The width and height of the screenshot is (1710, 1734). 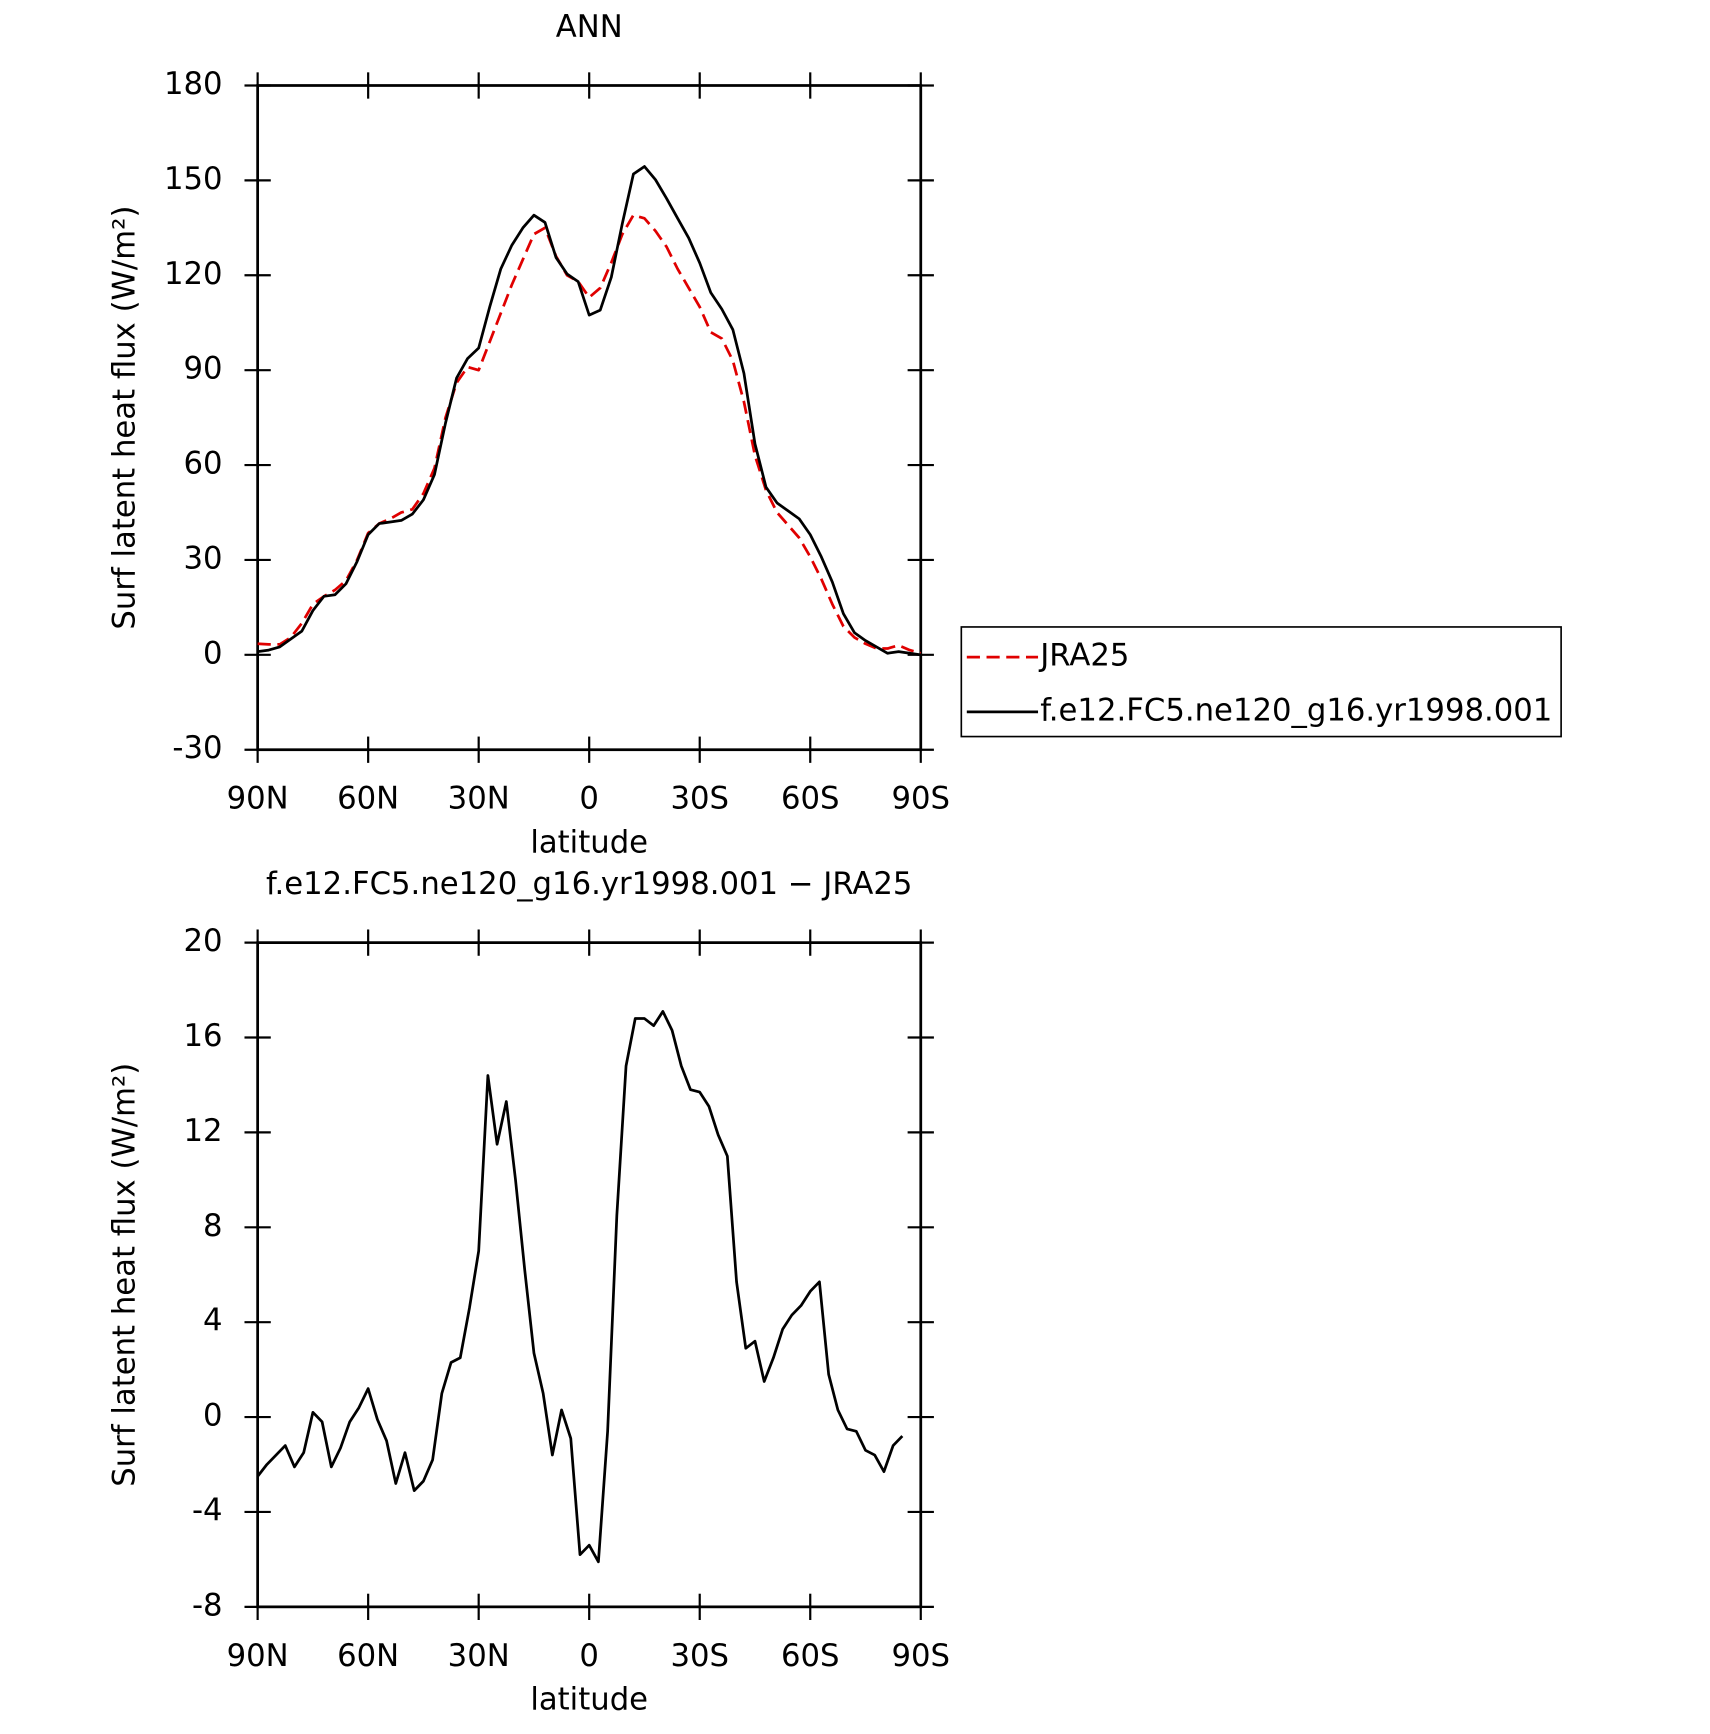 What do you see at coordinates (197, 748) in the screenshot?
I see `y-tick-label: -30` at bounding box center [197, 748].